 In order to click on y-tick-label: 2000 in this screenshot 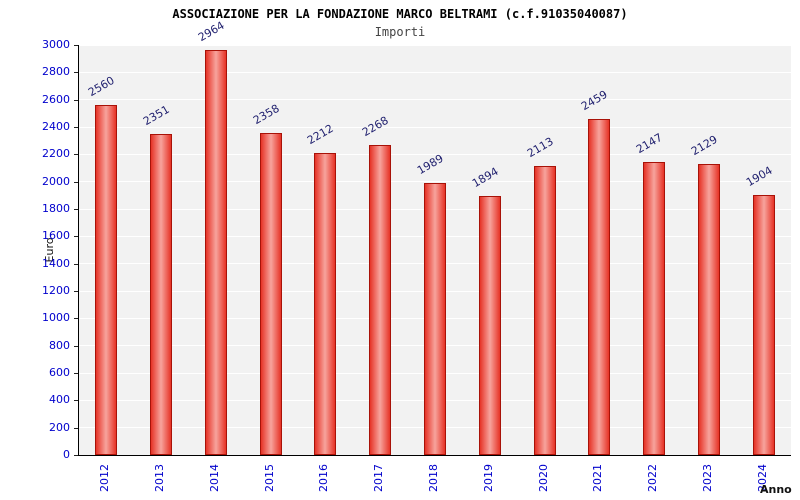, I will do `click(56, 181)`.